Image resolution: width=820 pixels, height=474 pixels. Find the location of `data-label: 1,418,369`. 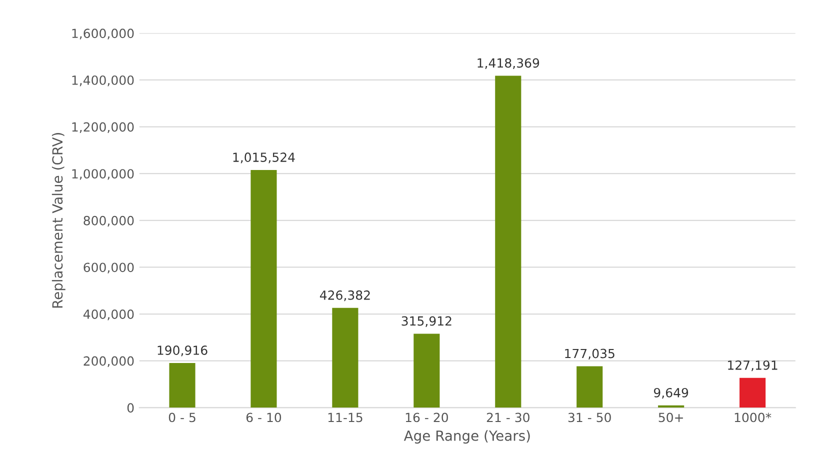

data-label: 1,418,369 is located at coordinates (509, 63).